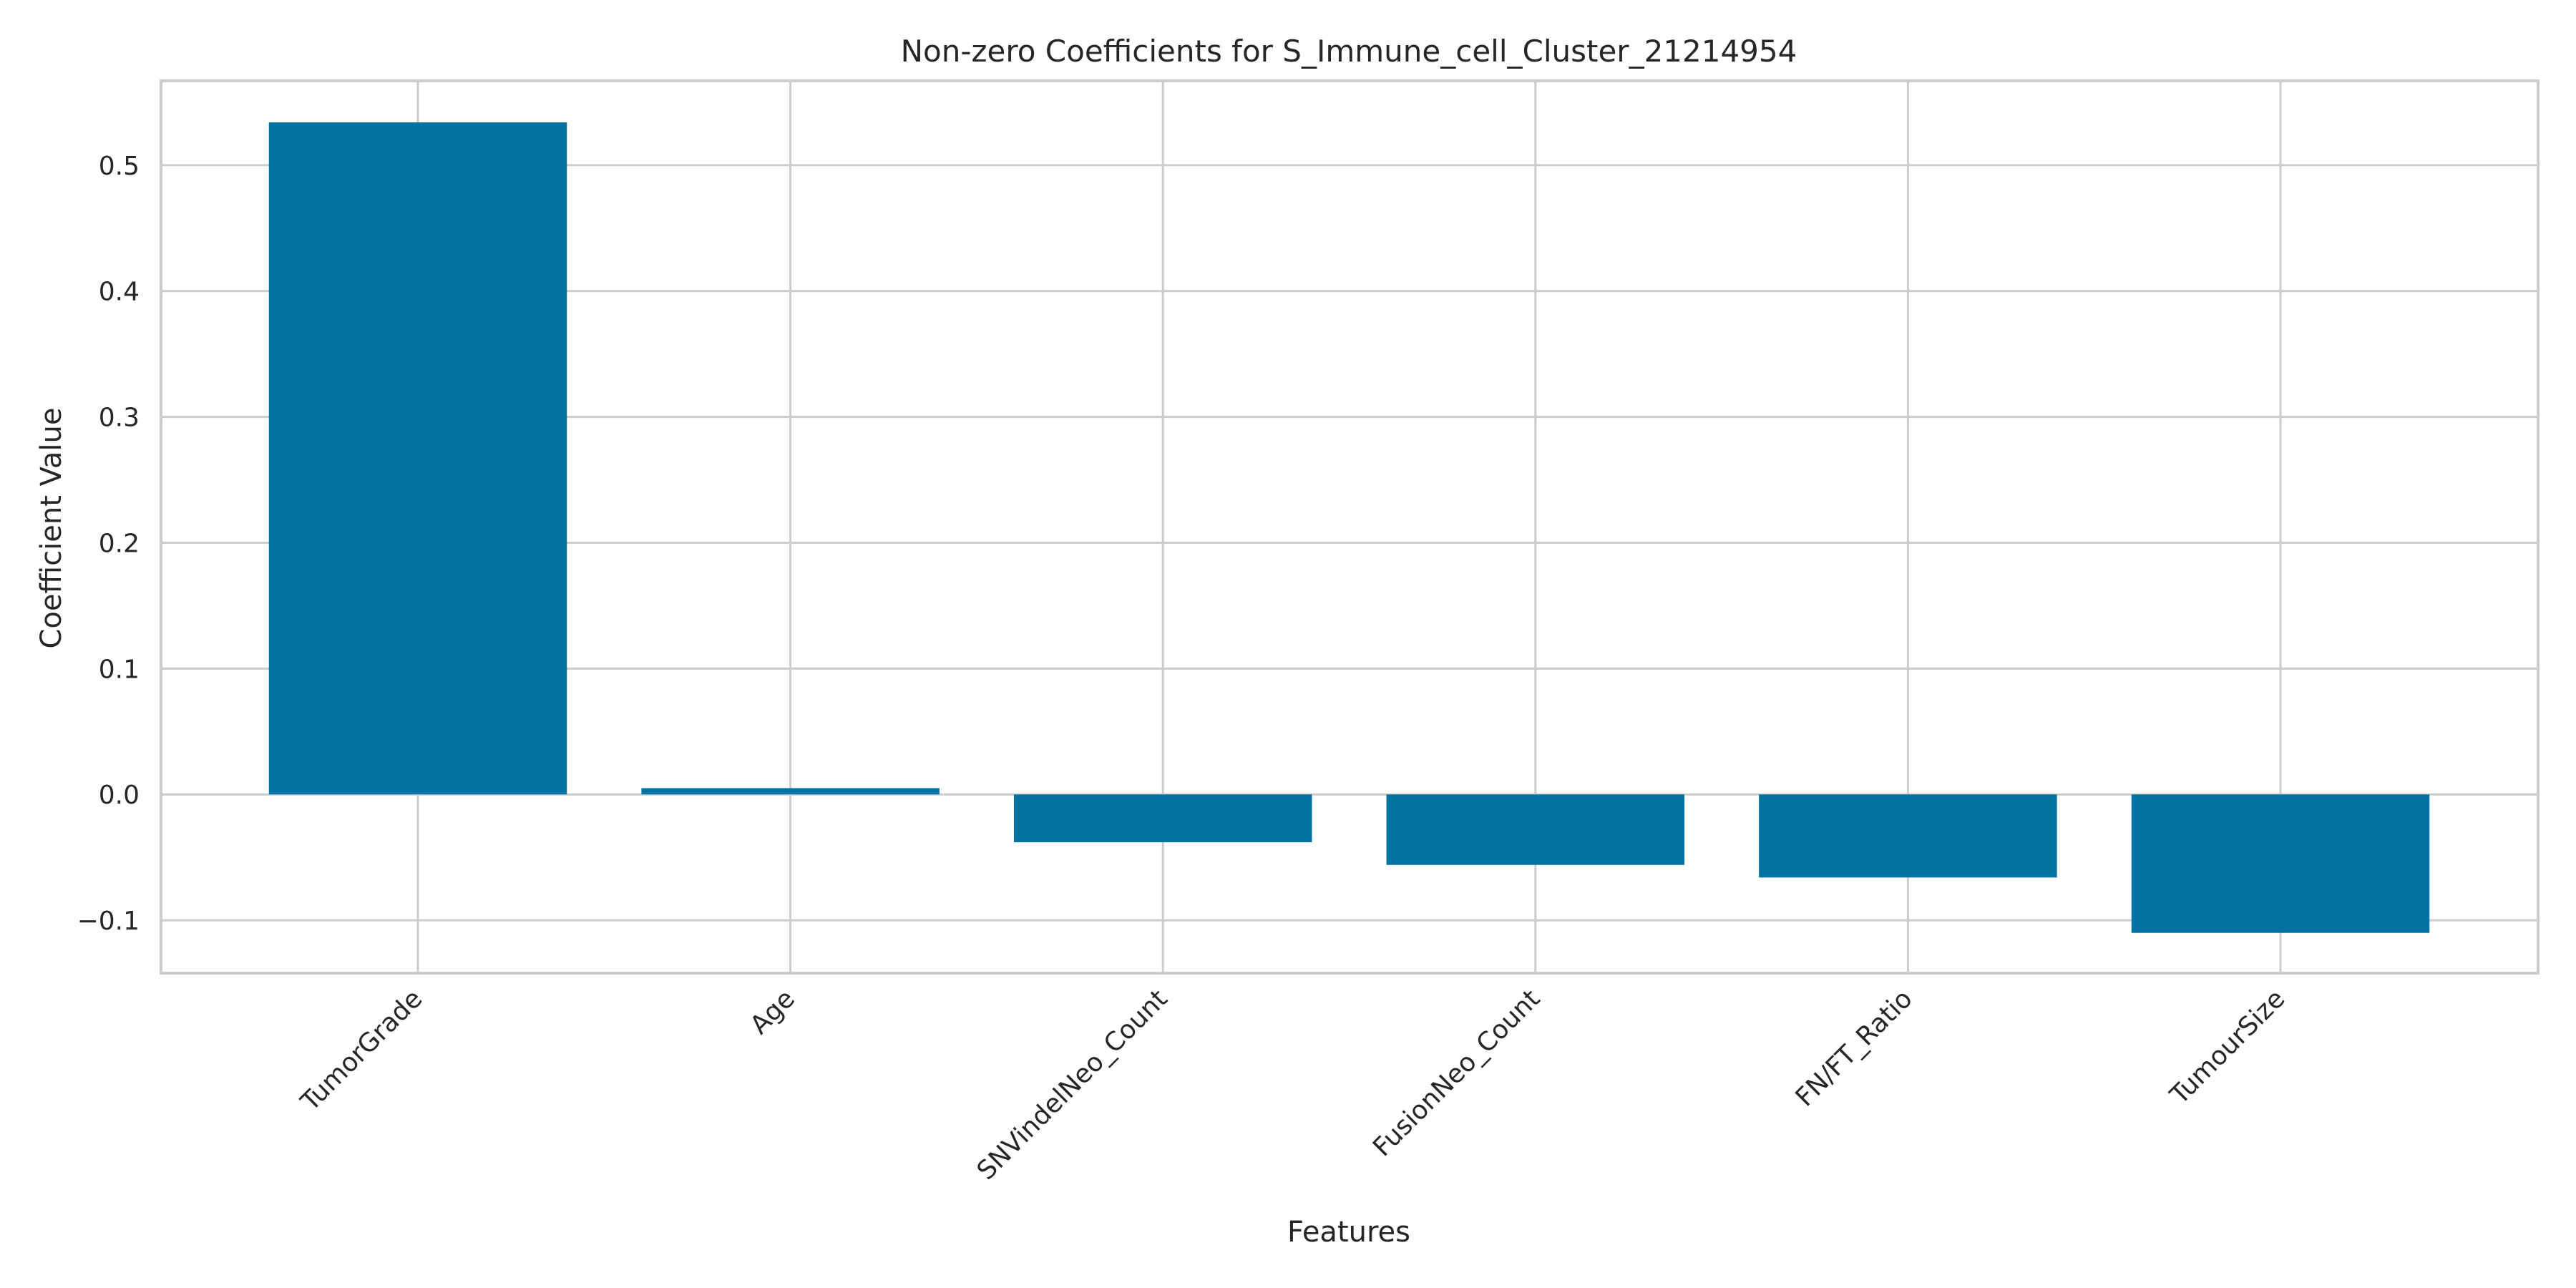 The height and width of the screenshot is (1288, 2576). I want to click on y-tick-label: 0.1, so click(119, 669).